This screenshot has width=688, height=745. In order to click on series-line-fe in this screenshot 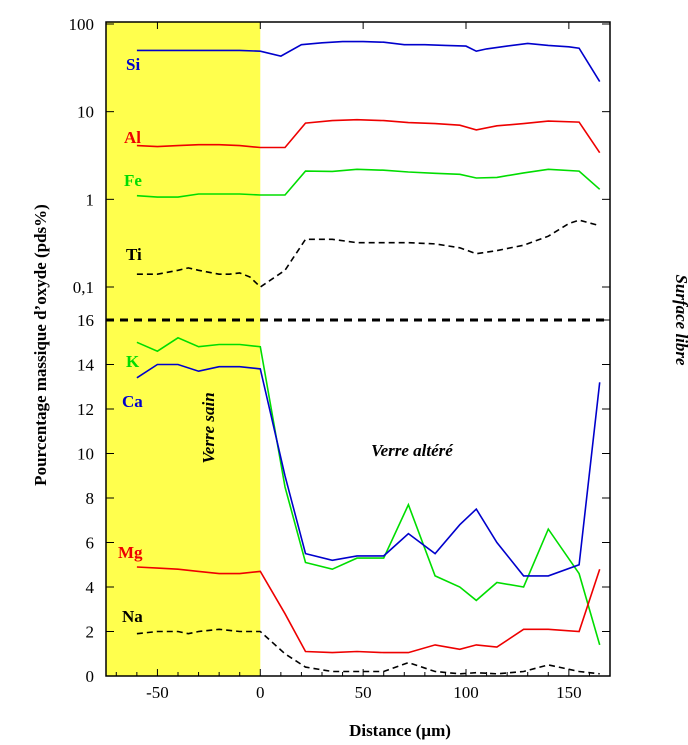, I will do `click(368, 183)`.